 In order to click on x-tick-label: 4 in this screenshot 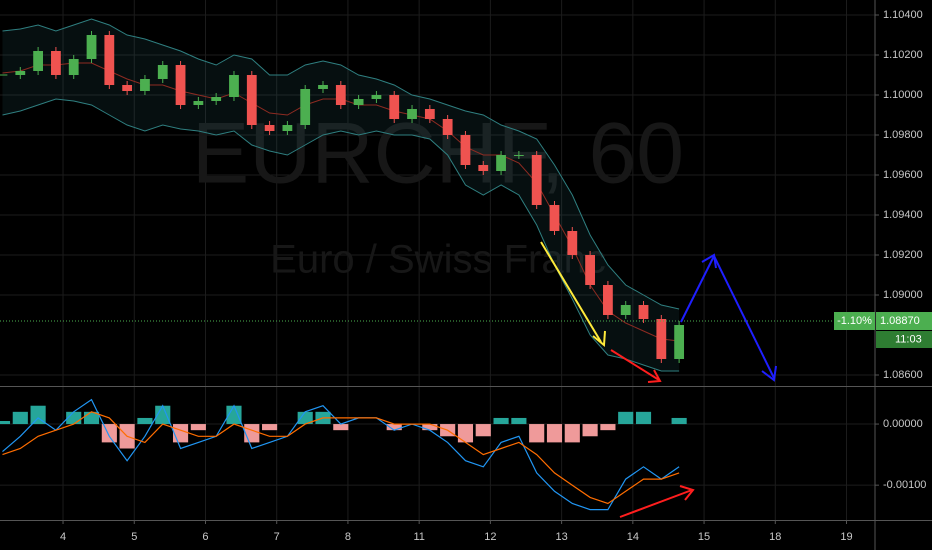, I will do `click(63, 537)`.